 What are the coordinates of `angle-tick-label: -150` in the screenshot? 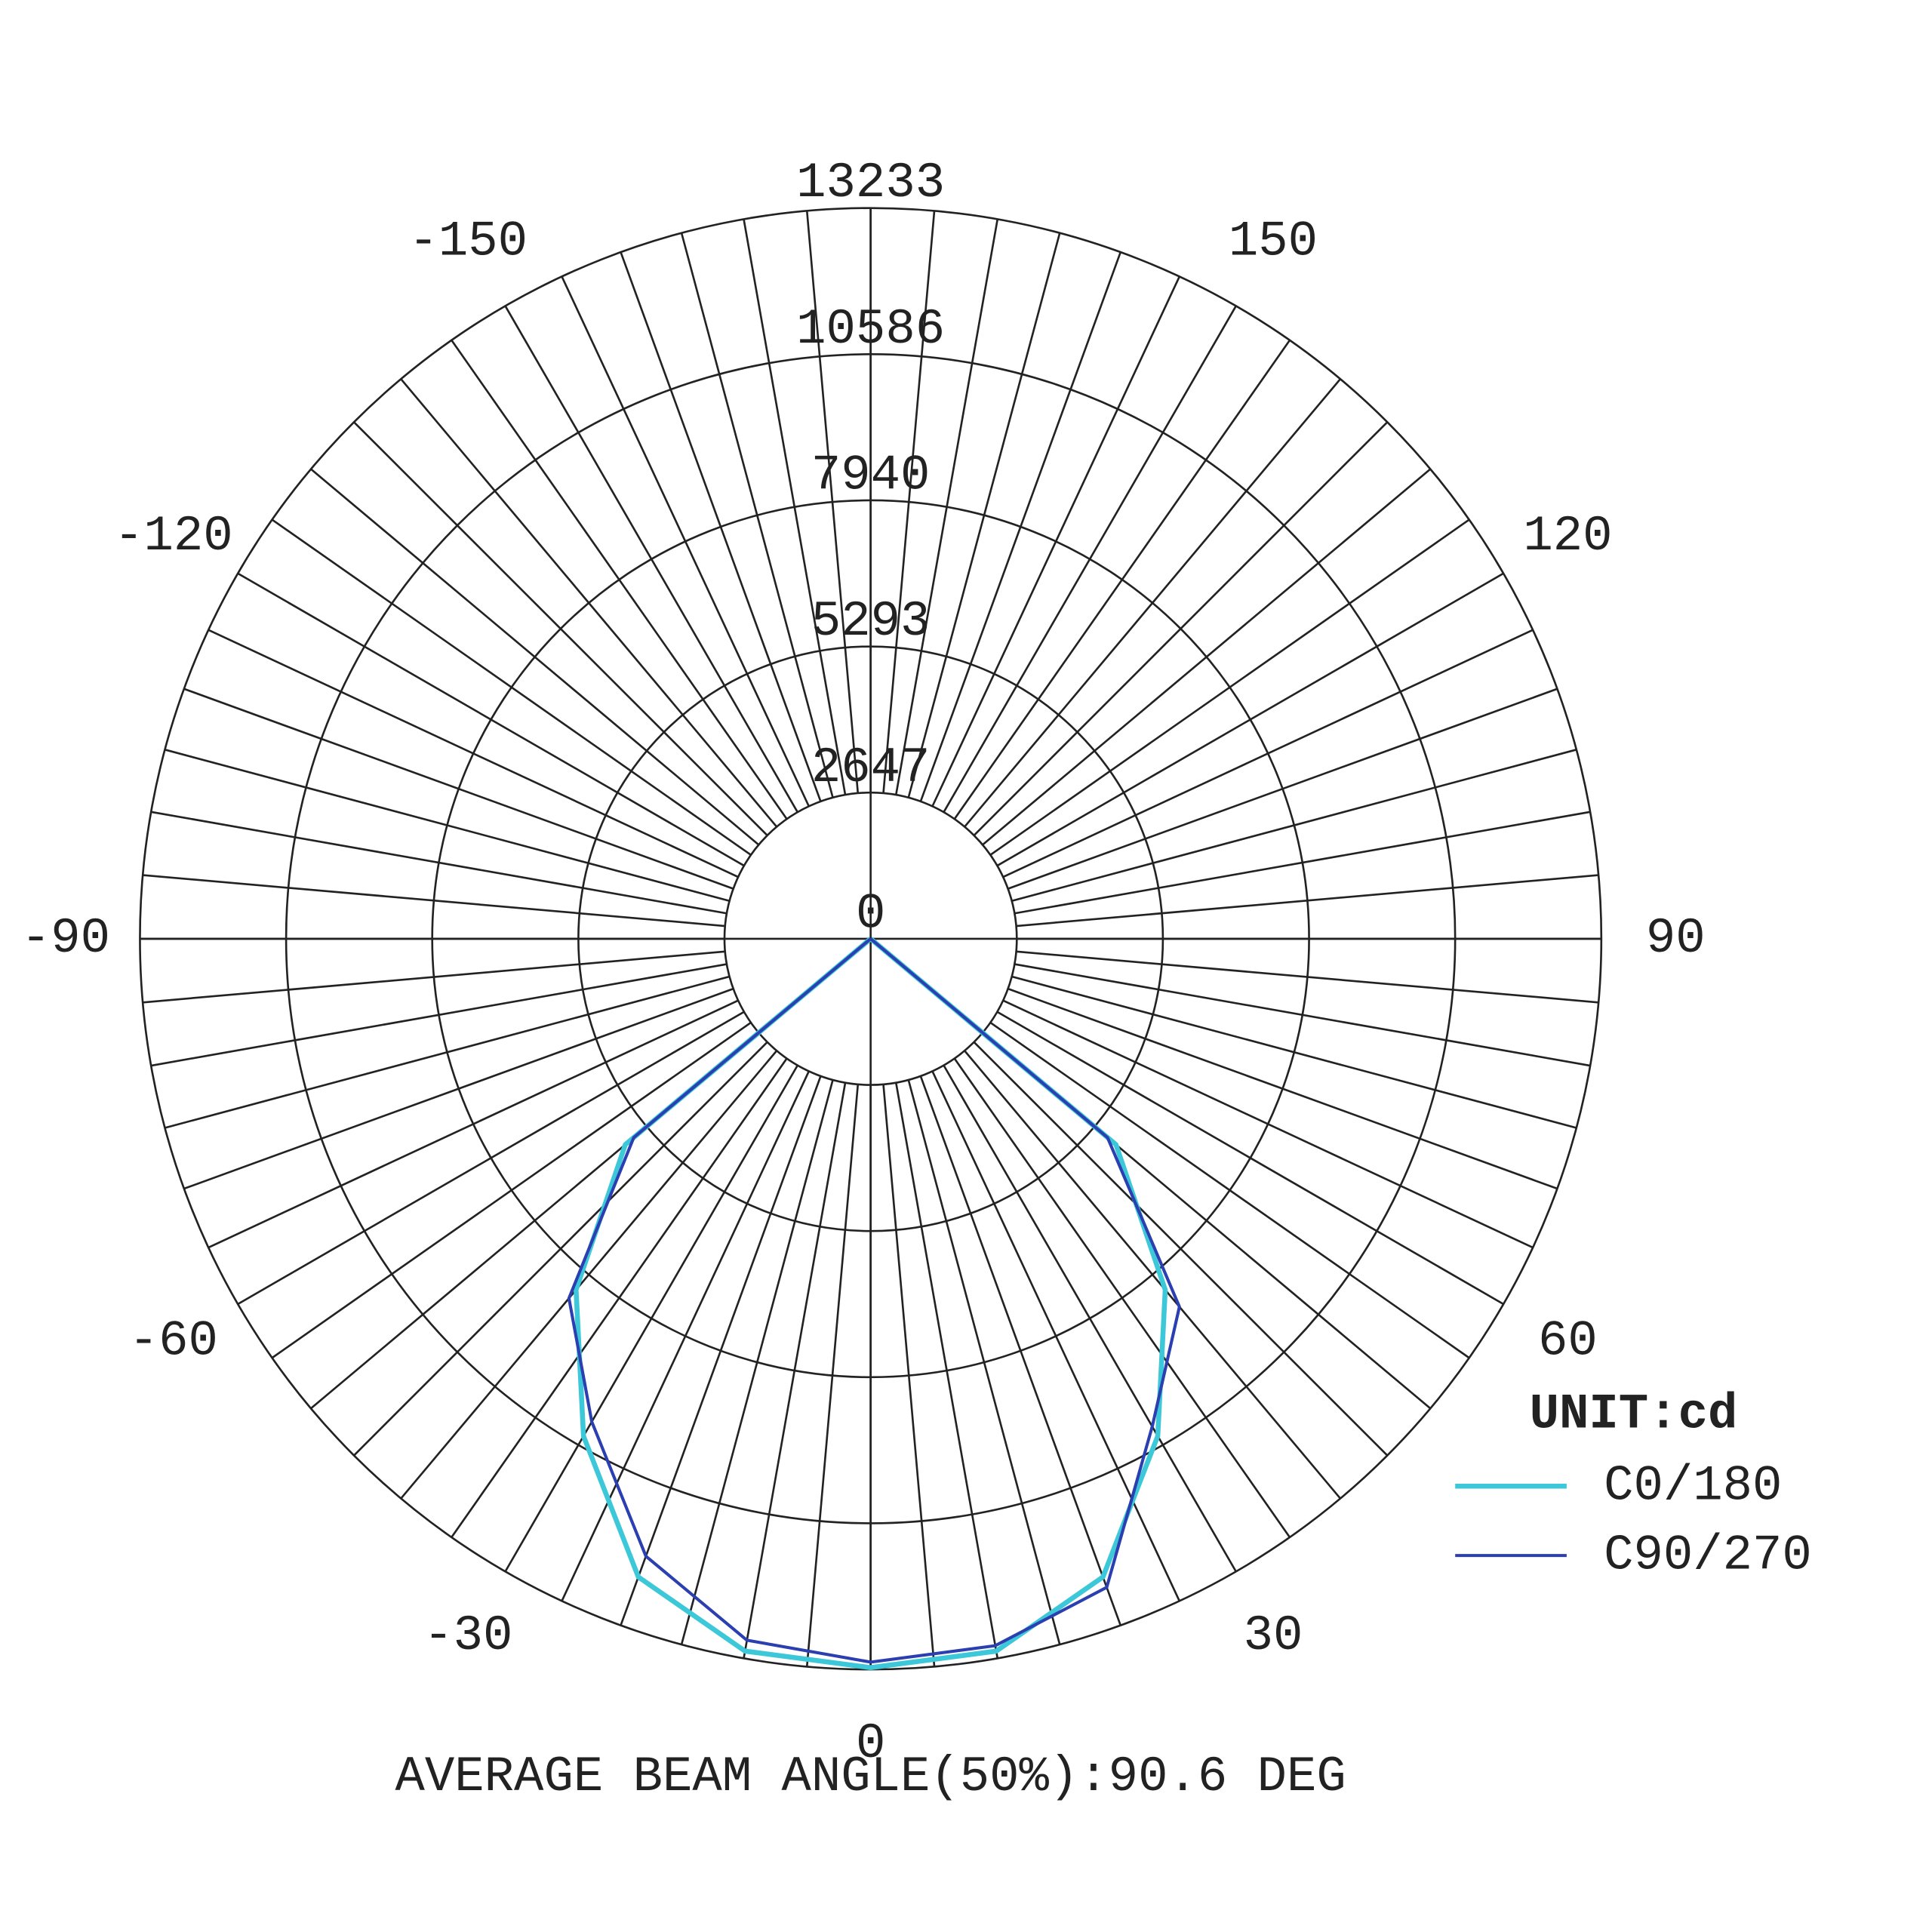 It's located at (468, 241).